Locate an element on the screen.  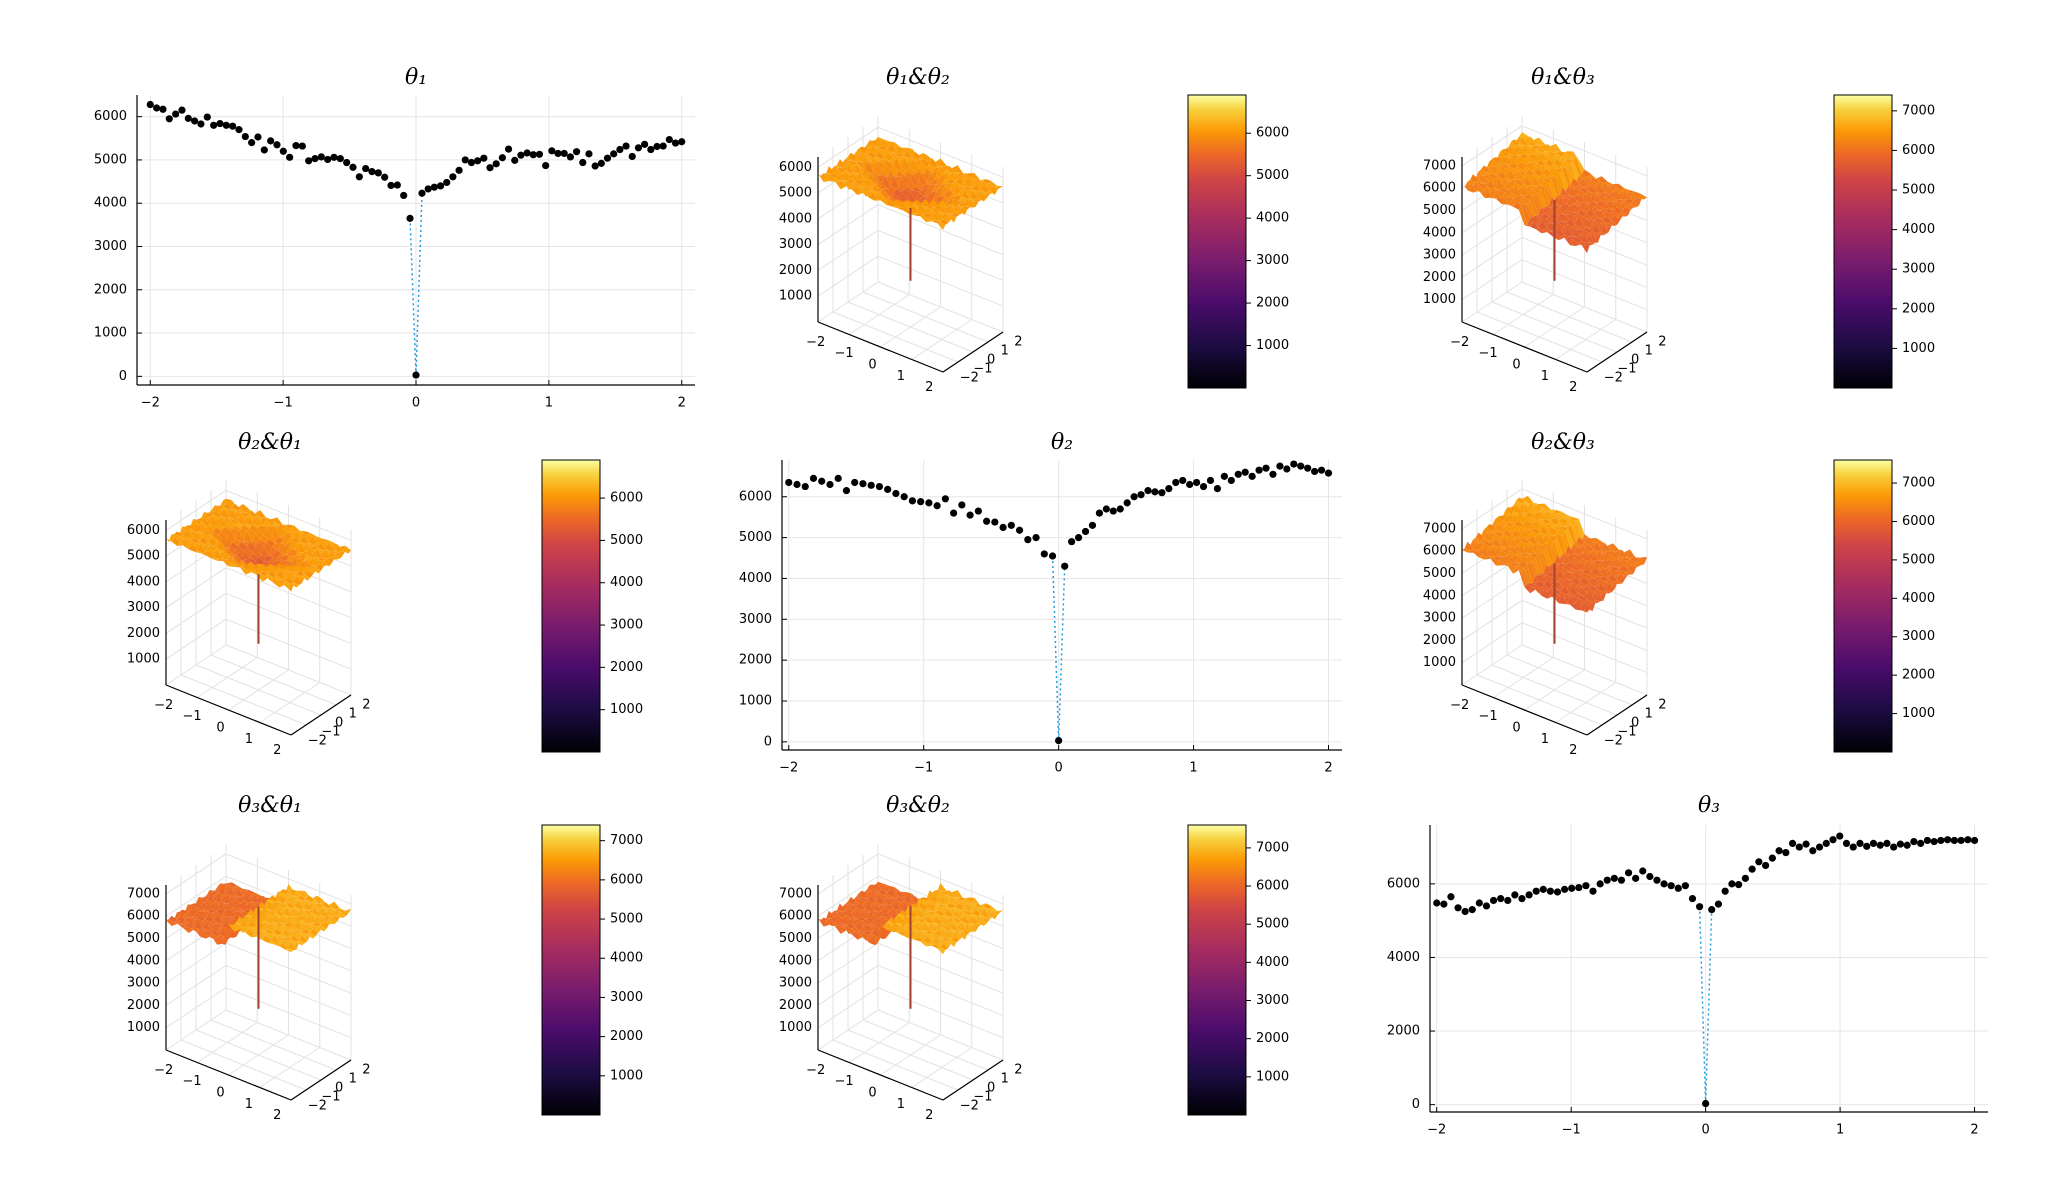
y-tick-label: 6000 is located at coordinates (1403, 883).